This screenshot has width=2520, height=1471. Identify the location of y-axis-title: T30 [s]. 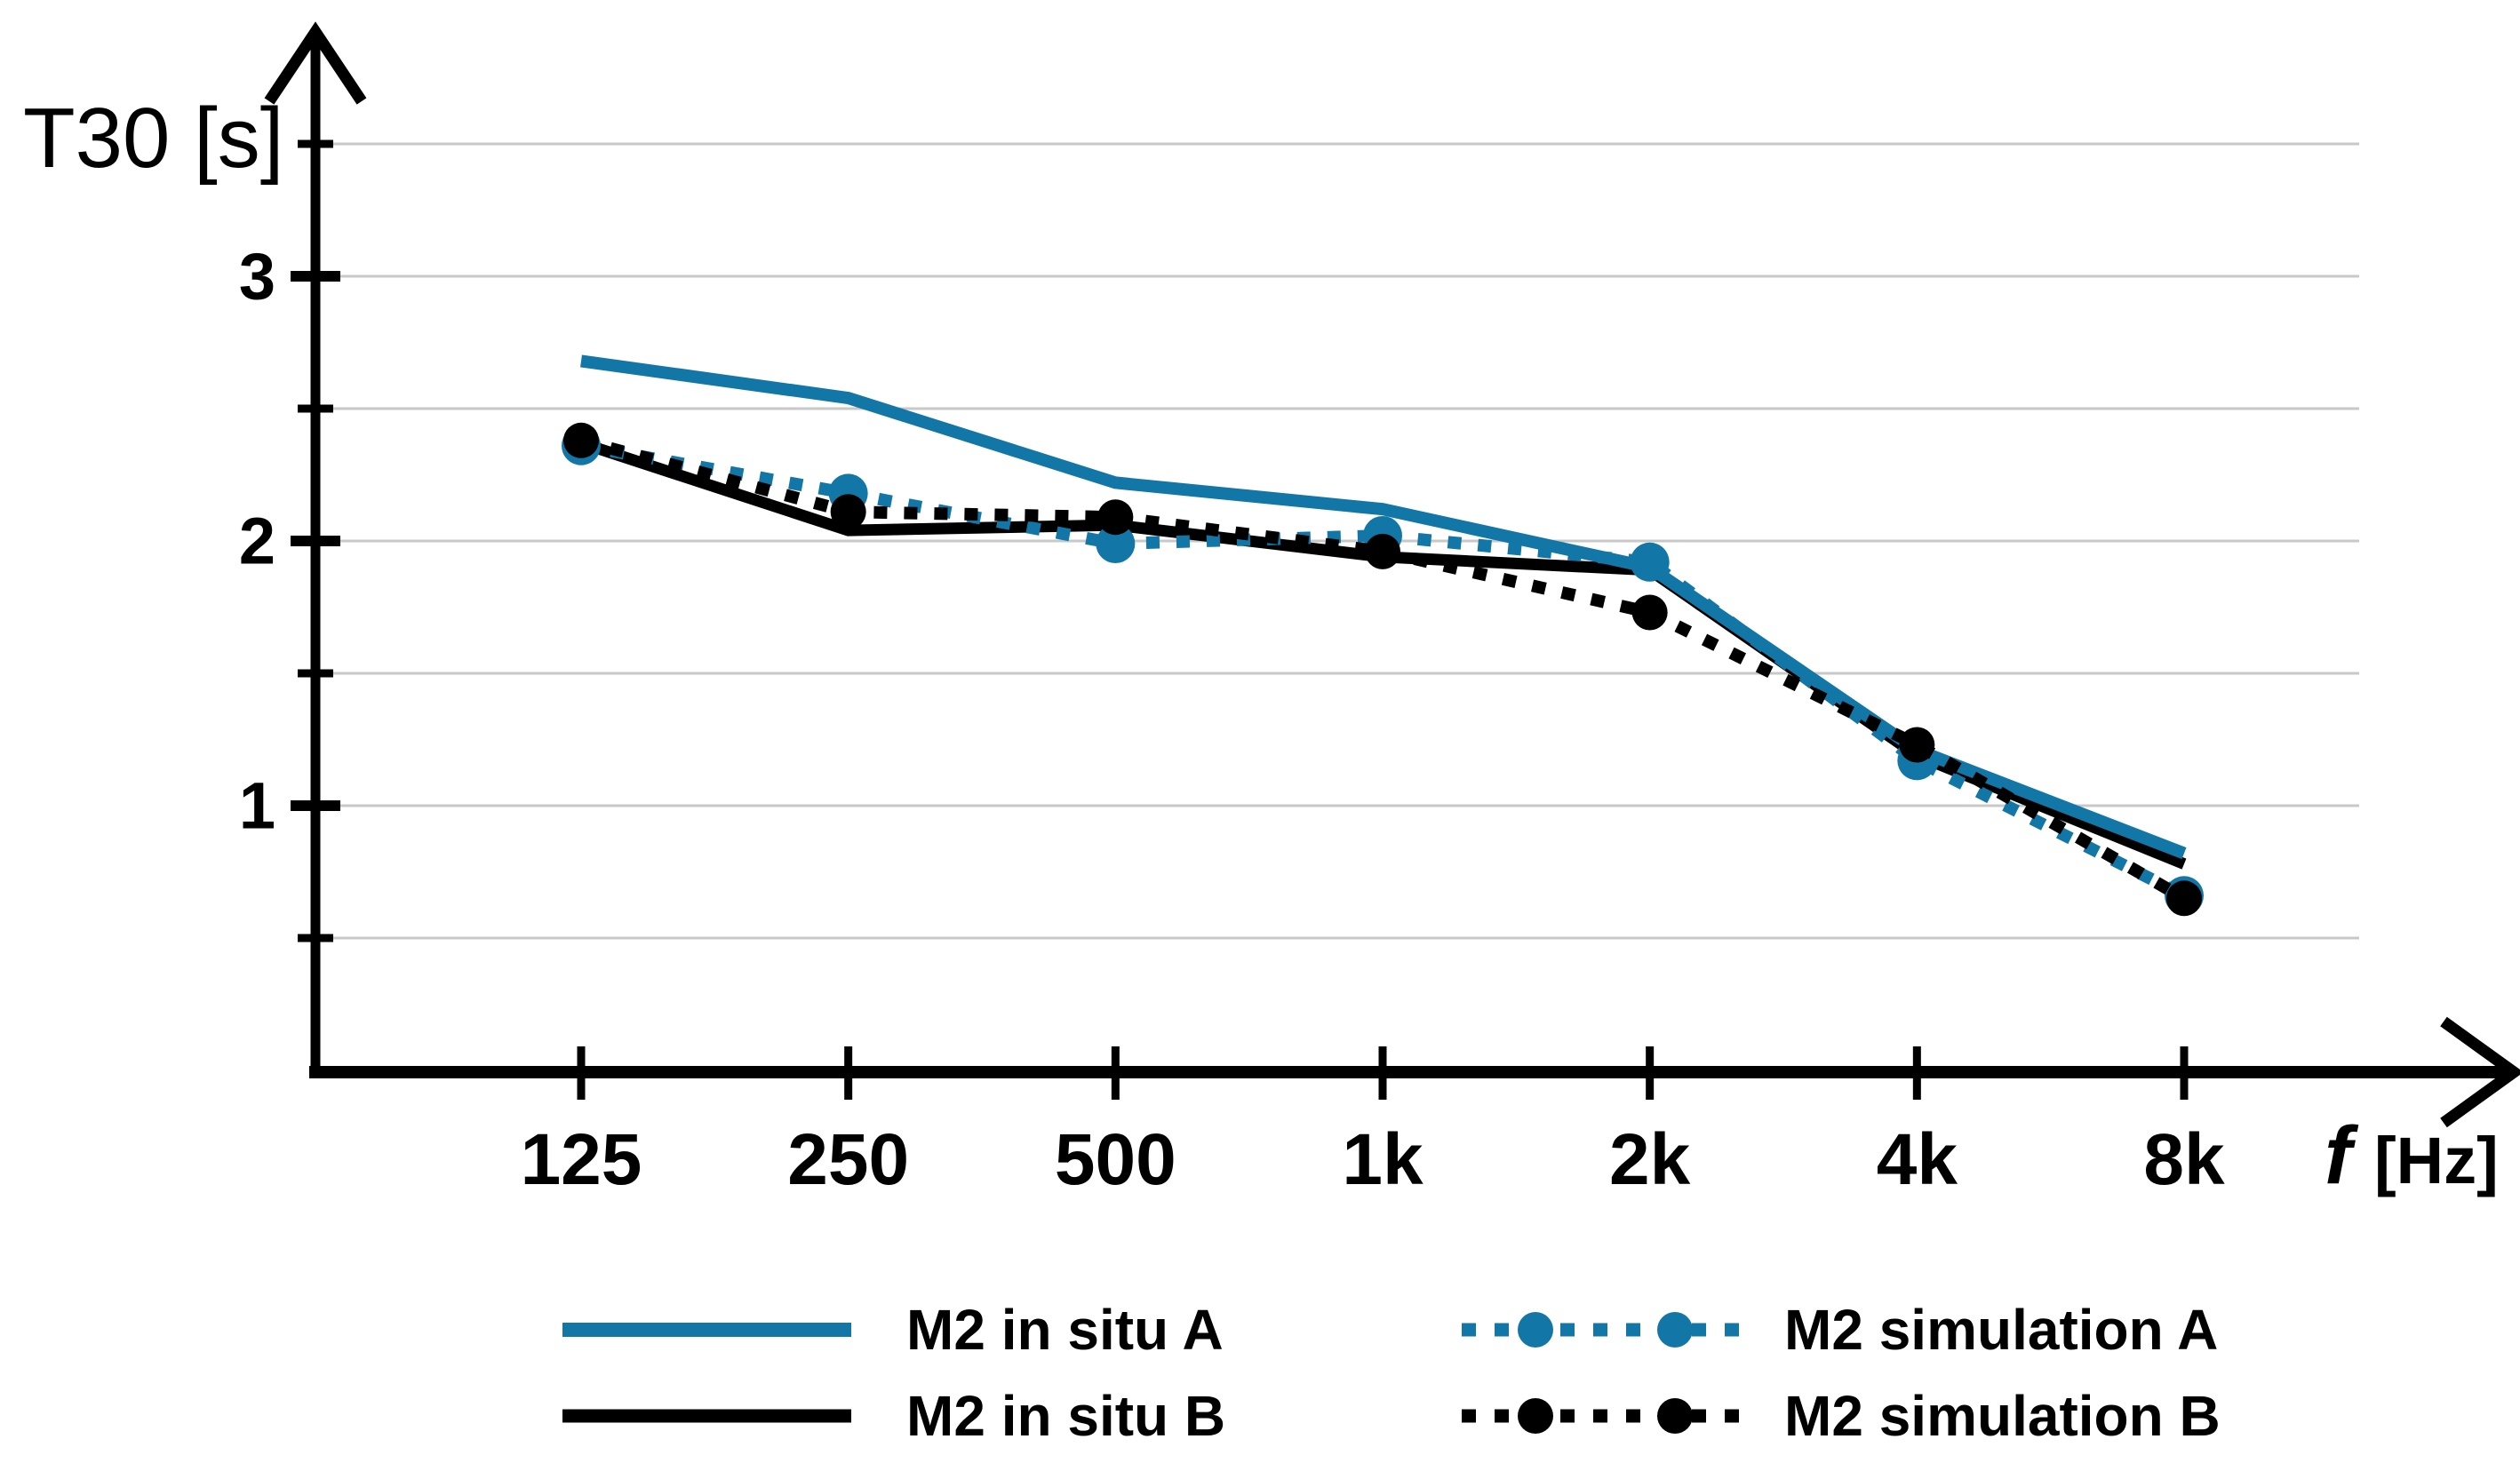
(153, 138).